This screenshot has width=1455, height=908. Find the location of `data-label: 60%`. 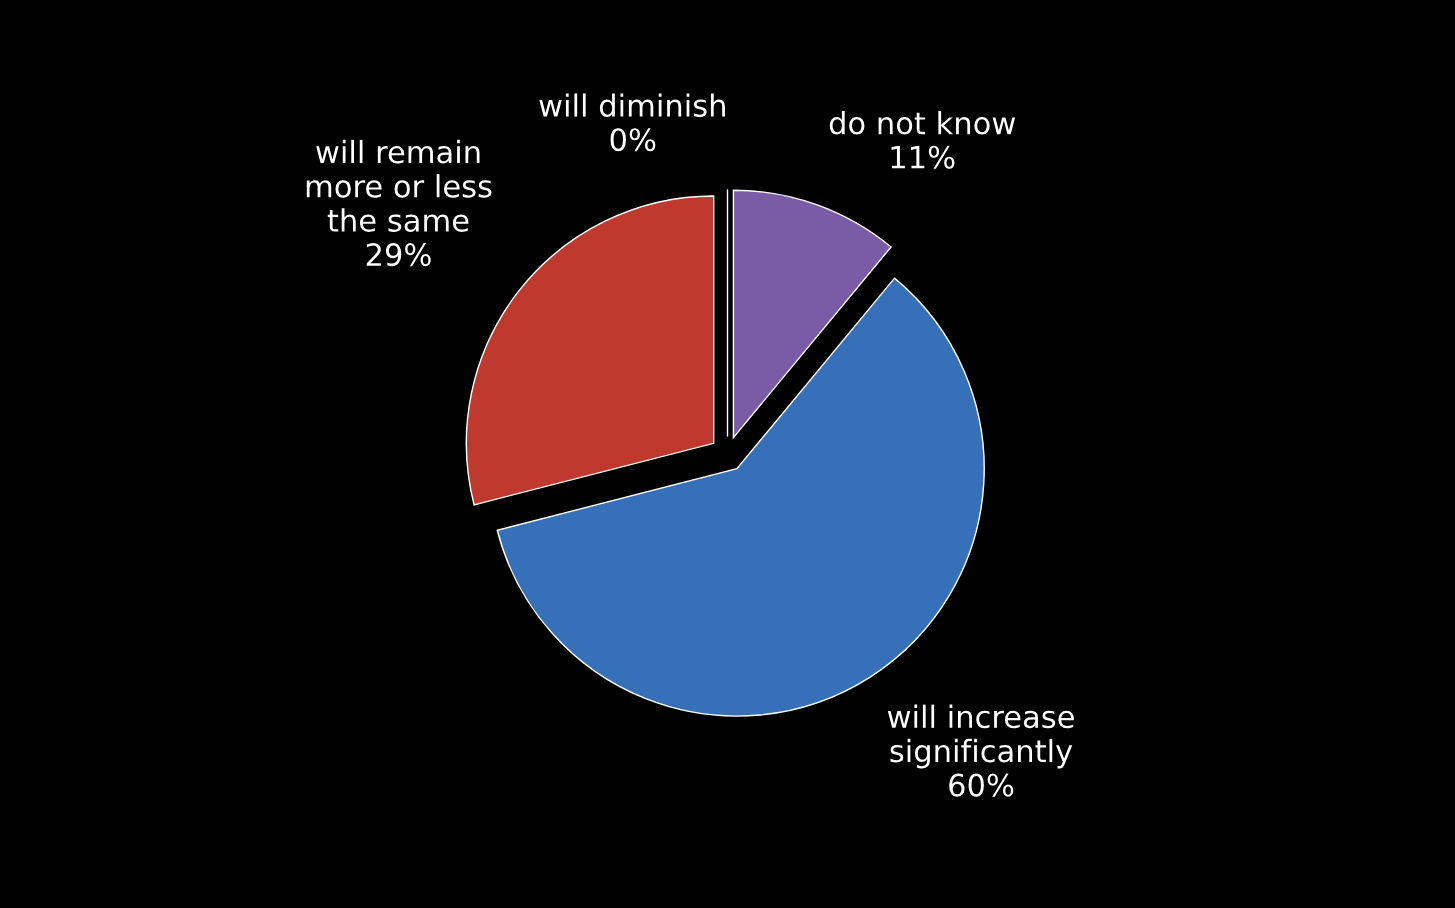

data-label: 60% is located at coordinates (981, 785).